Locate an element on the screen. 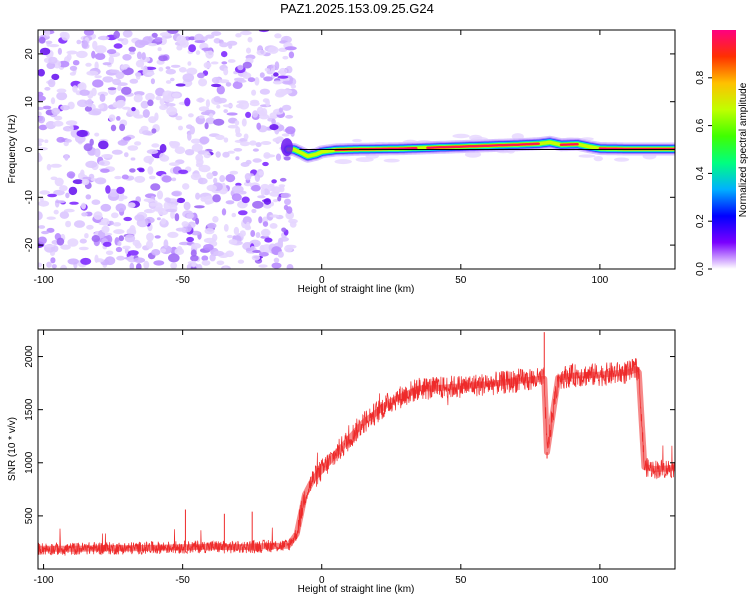 The image size is (750, 605). x-tick-label: -100 is located at coordinates (44, 280).